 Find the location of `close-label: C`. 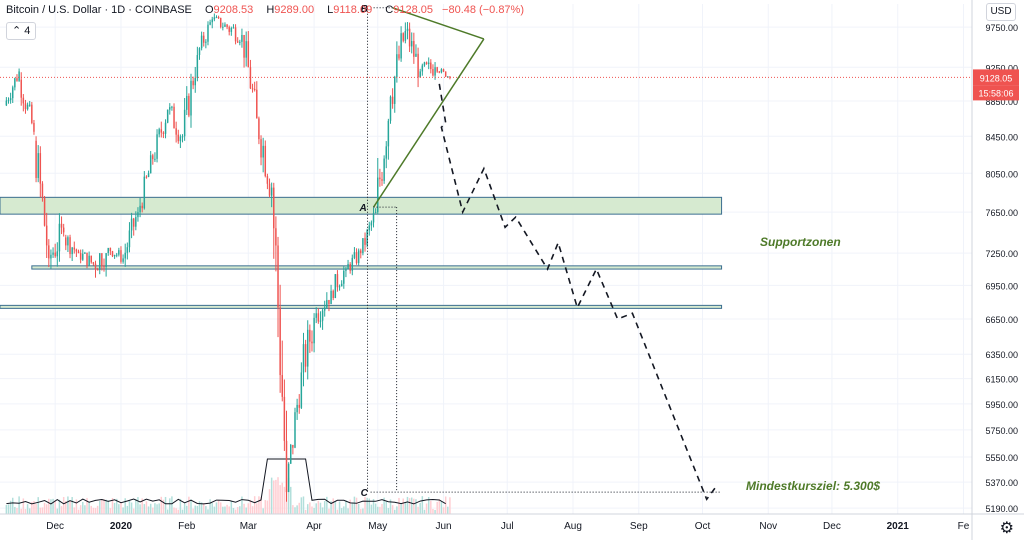

close-label: C is located at coordinates (389, 10).